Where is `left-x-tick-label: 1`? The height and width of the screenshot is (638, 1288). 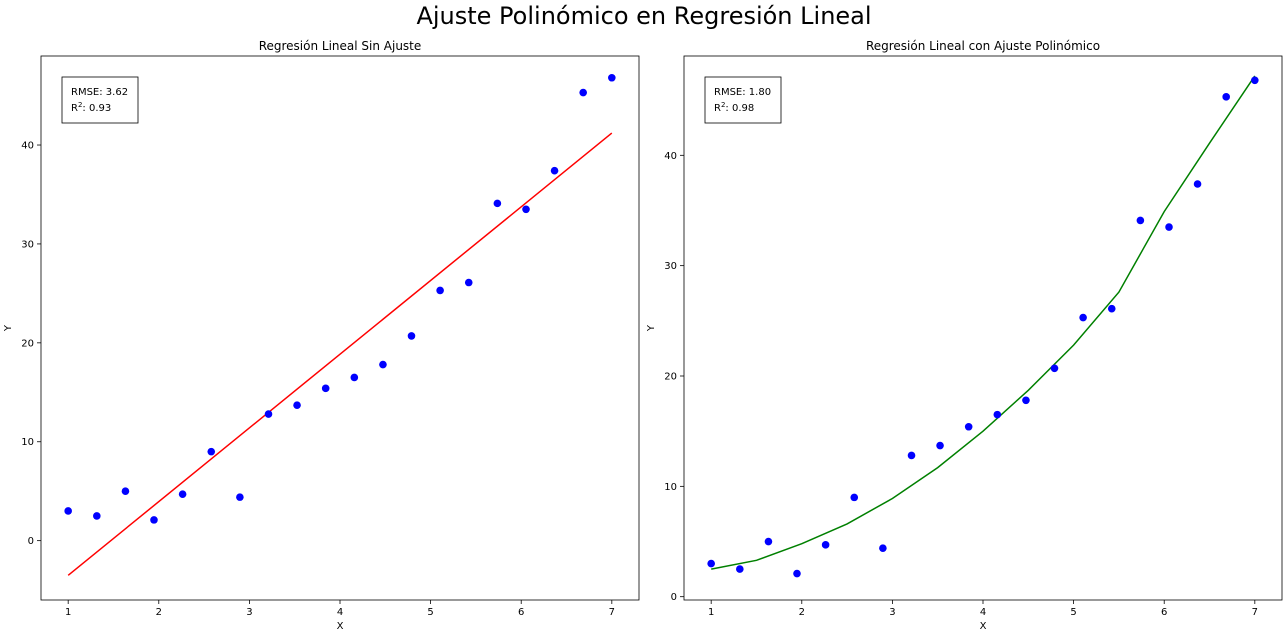
left-x-tick-label: 1 is located at coordinates (68, 612).